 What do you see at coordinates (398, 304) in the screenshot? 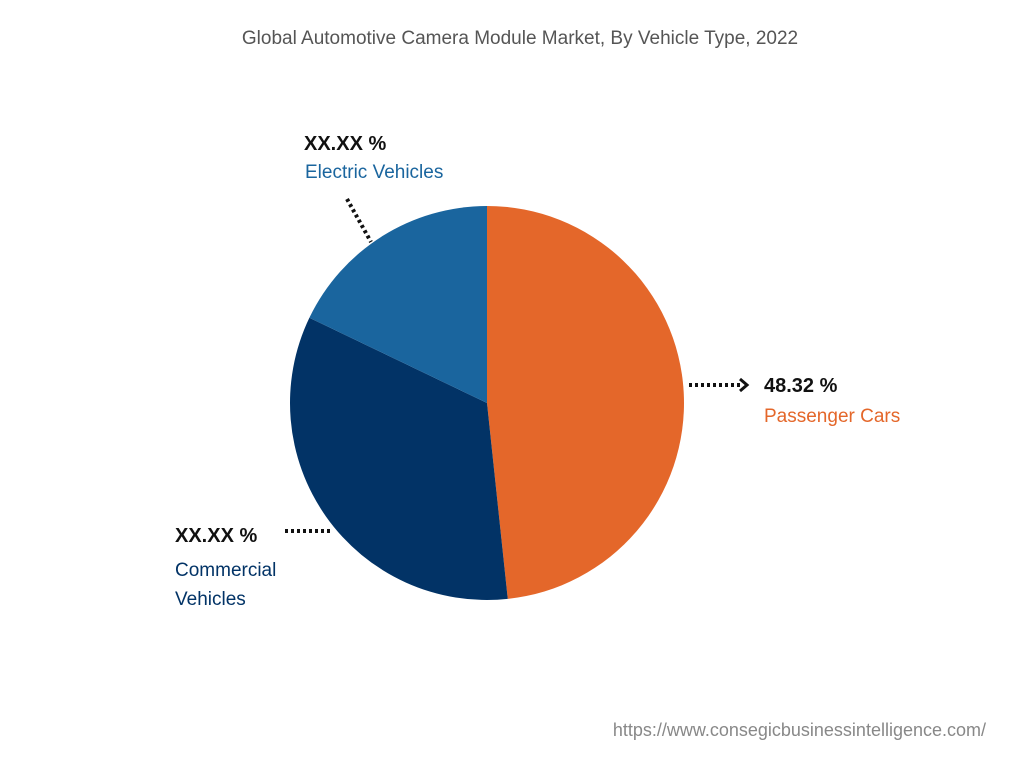
I see `pie-slice-electric-vehicles` at bounding box center [398, 304].